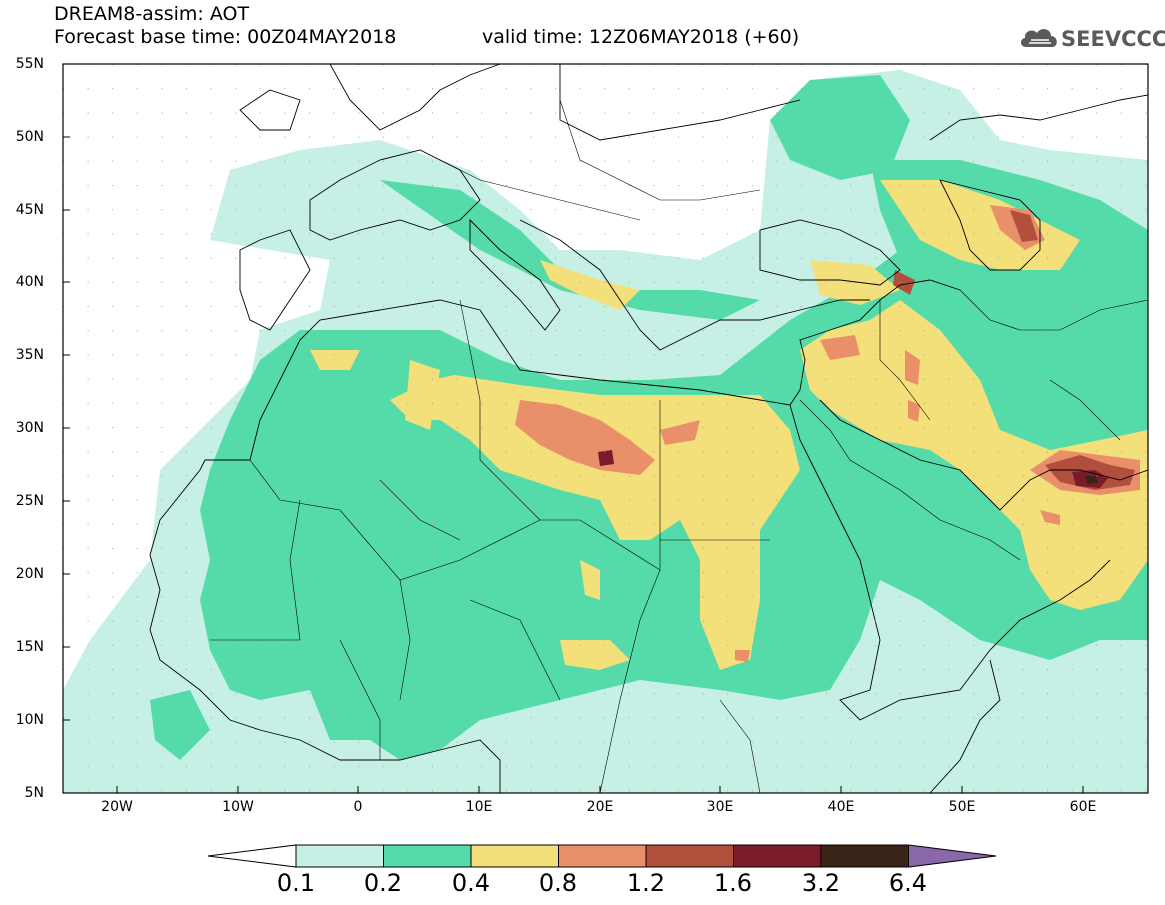 The image size is (1165, 905). What do you see at coordinates (821, 883) in the screenshot?
I see `colorbar-label: 3.2` at bounding box center [821, 883].